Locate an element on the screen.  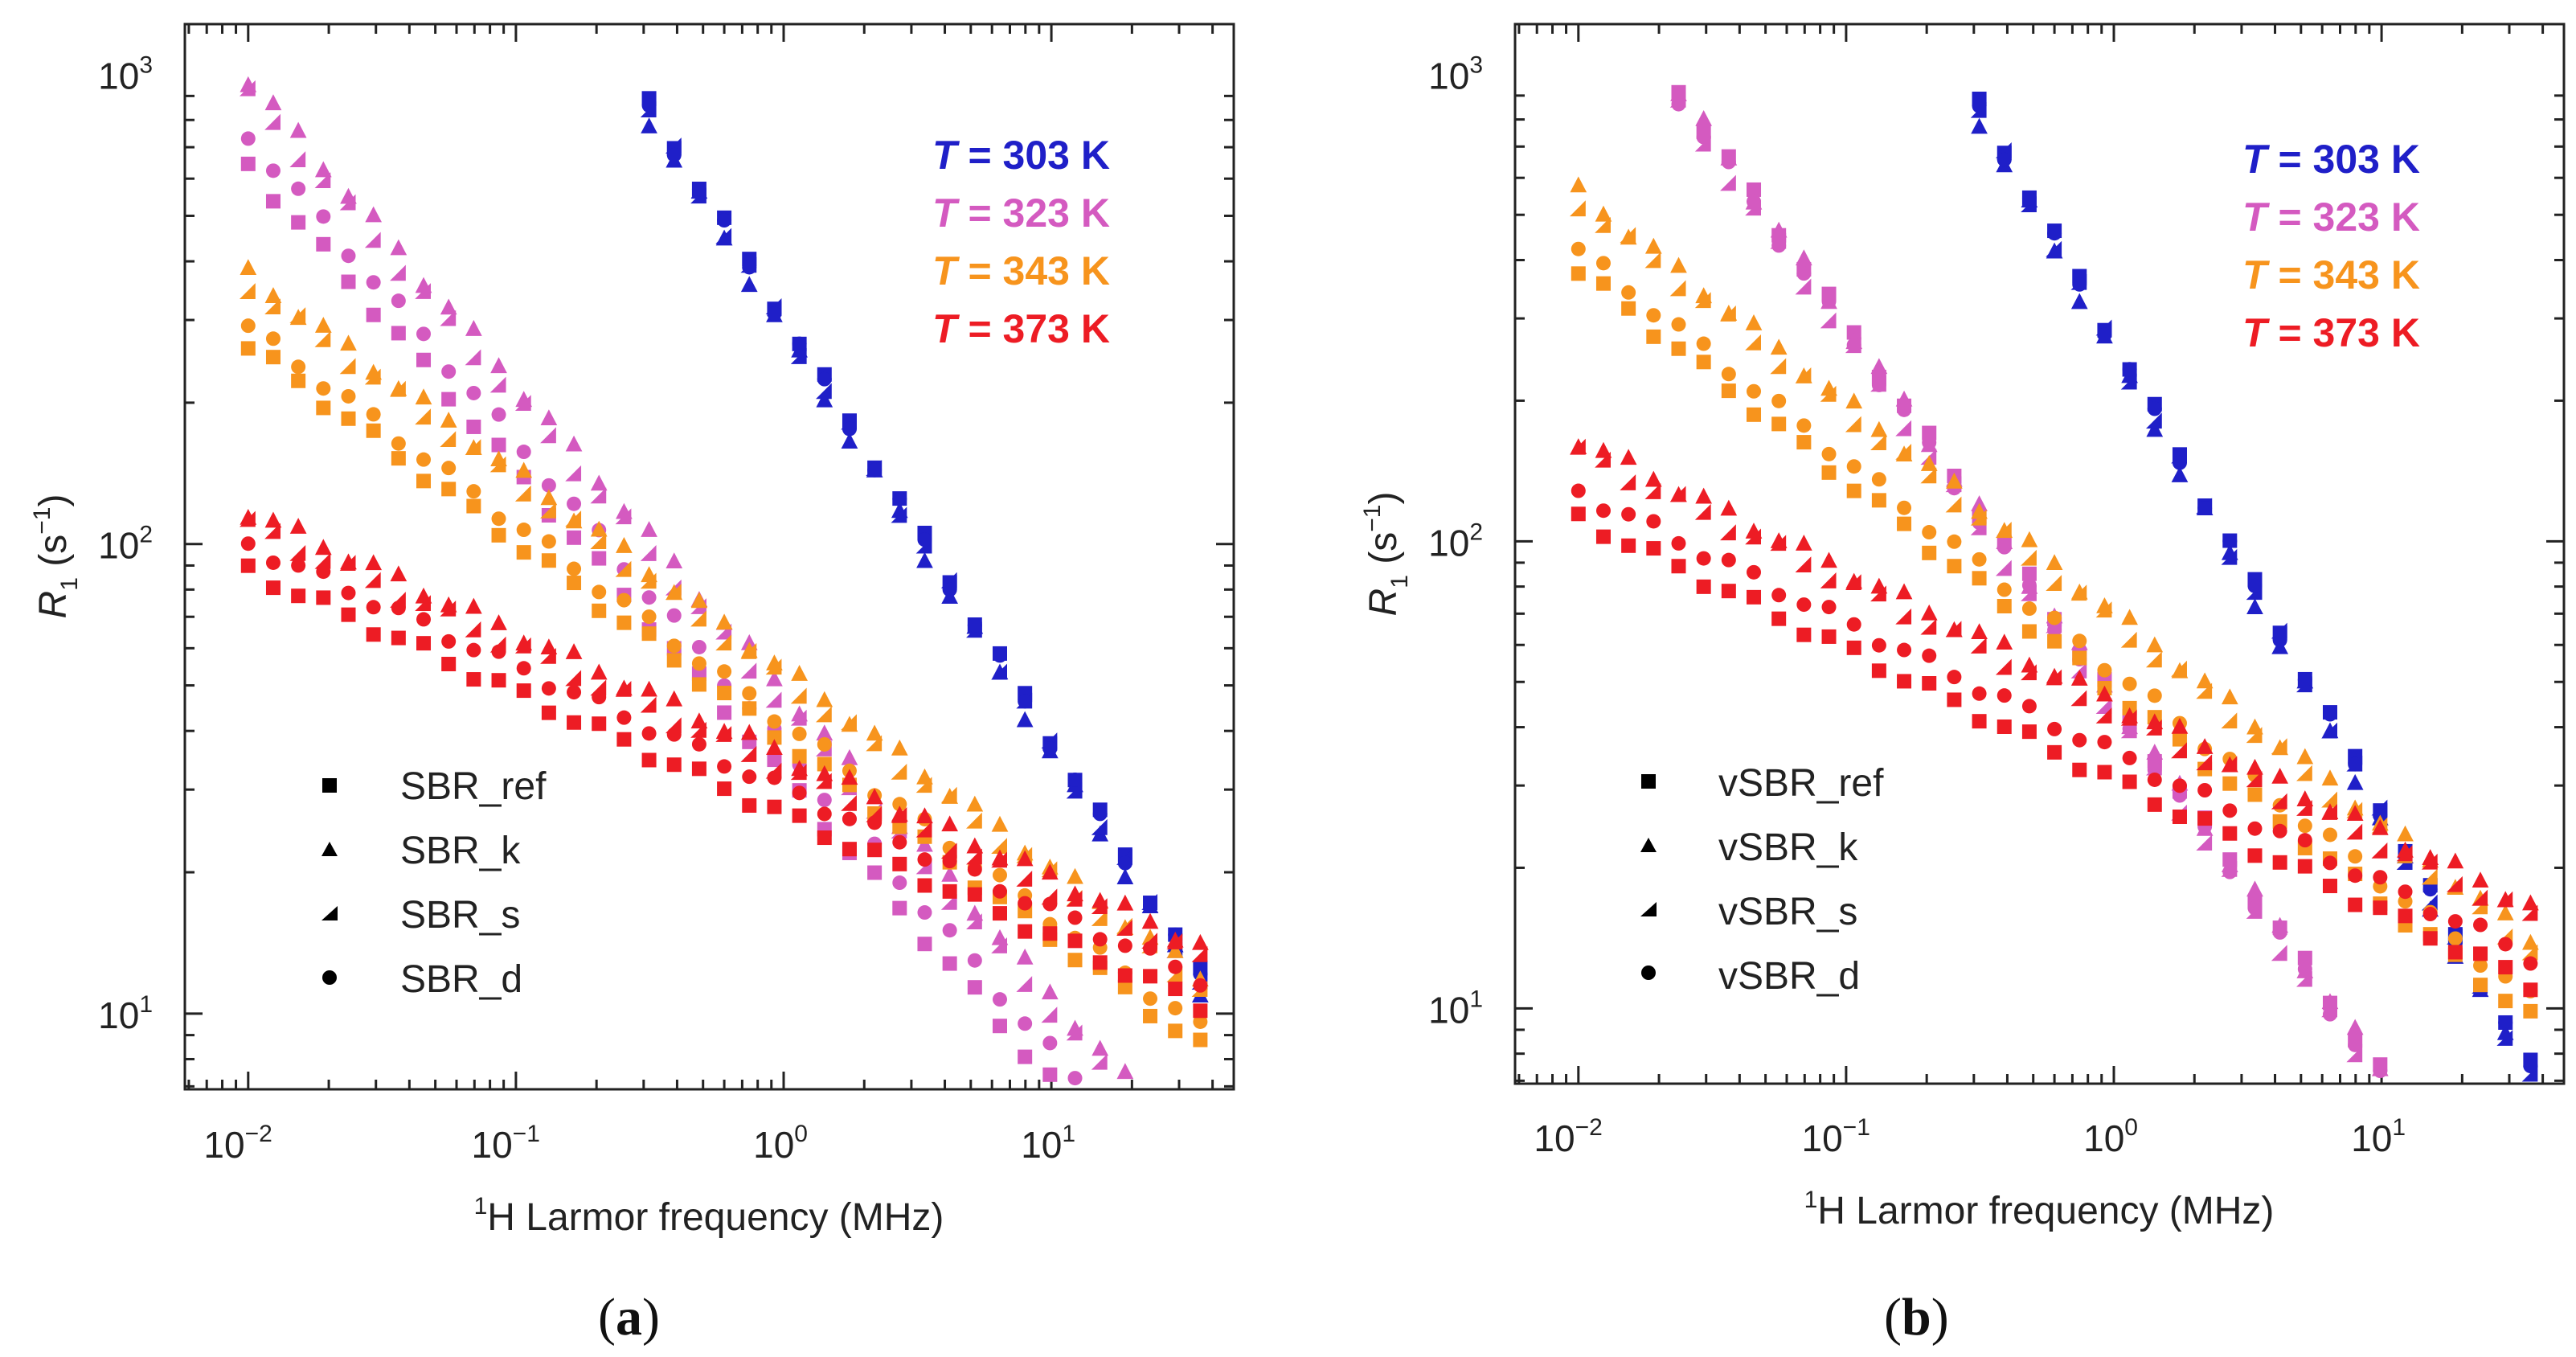
temperature-label-373: T = 373 K is located at coordinates (2331, 332).